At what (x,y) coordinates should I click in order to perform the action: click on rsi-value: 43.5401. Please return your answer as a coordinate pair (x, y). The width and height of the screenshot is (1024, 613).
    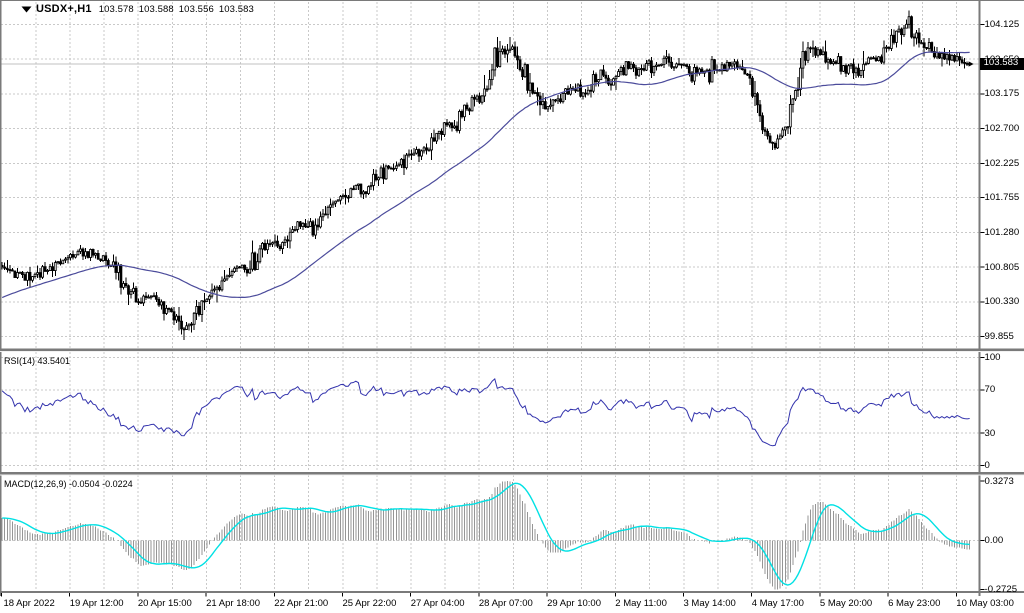
    Looking at the image, I should click on (54, 361).